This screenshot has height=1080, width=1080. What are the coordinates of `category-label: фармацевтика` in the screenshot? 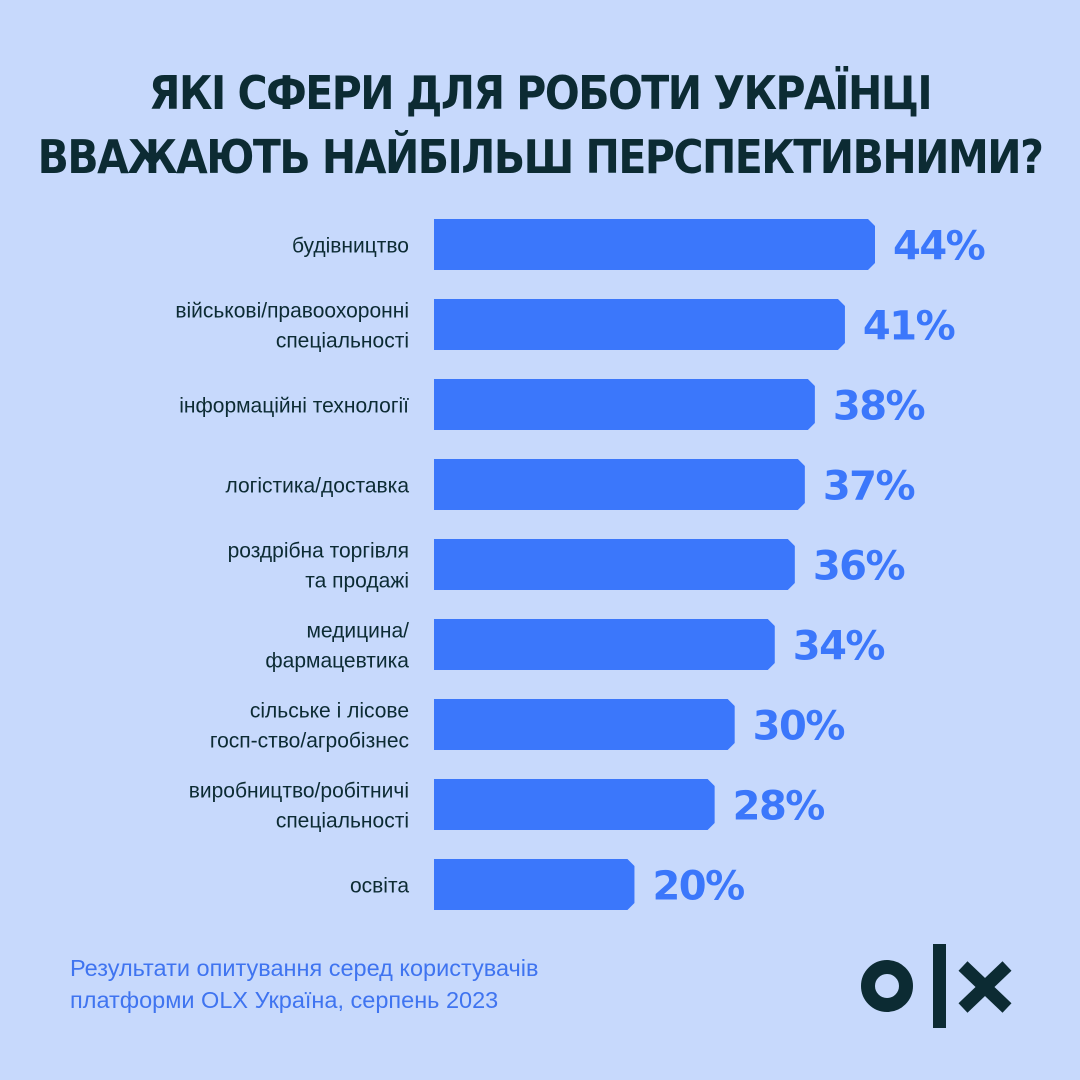 It's located at (337, 661).